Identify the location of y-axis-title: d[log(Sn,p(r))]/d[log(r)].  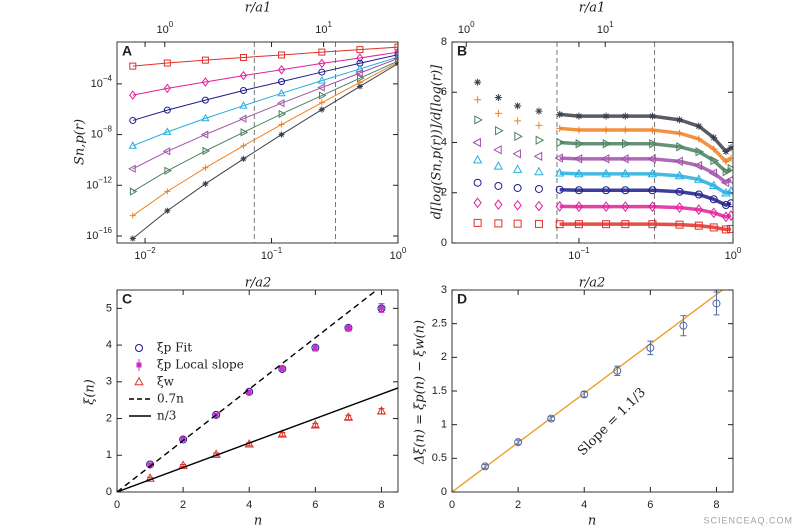
(437, 141).